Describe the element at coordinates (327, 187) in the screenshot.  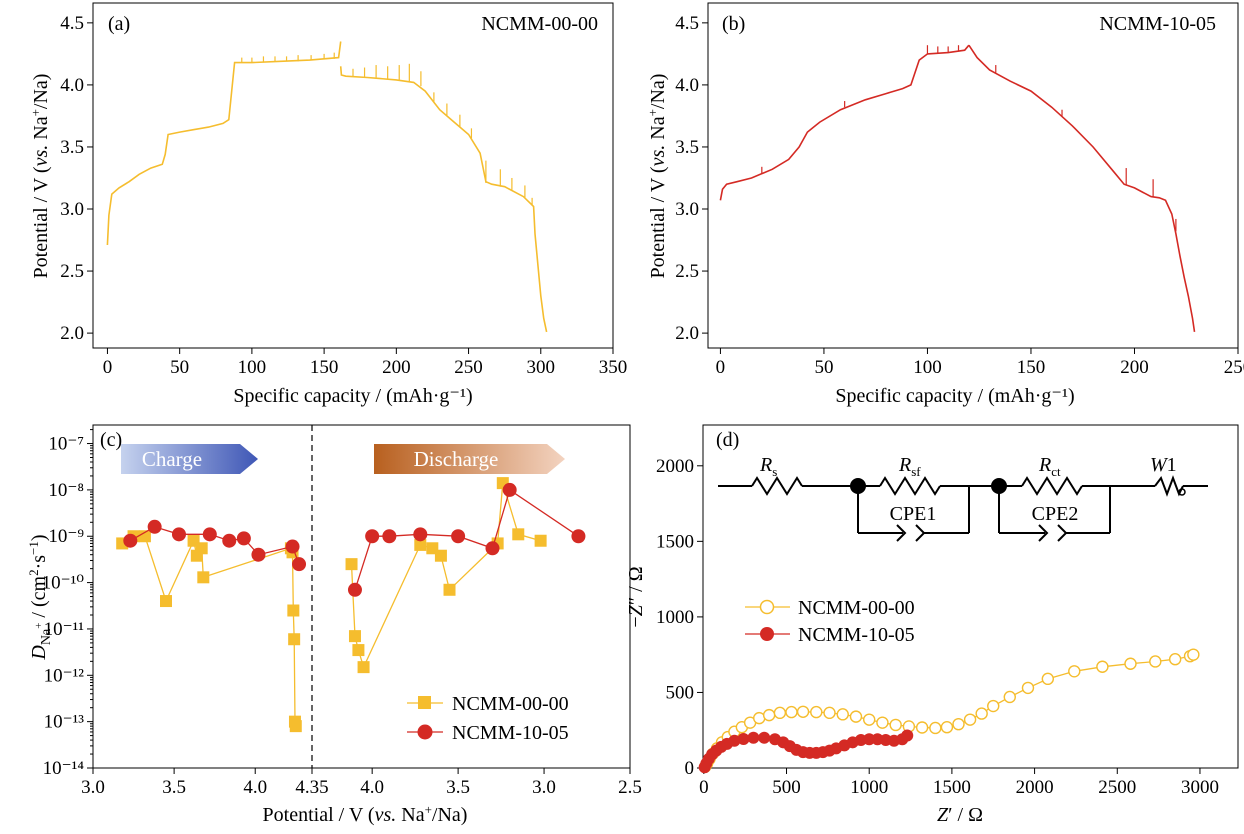
I see `panel-a-plot` at that location.